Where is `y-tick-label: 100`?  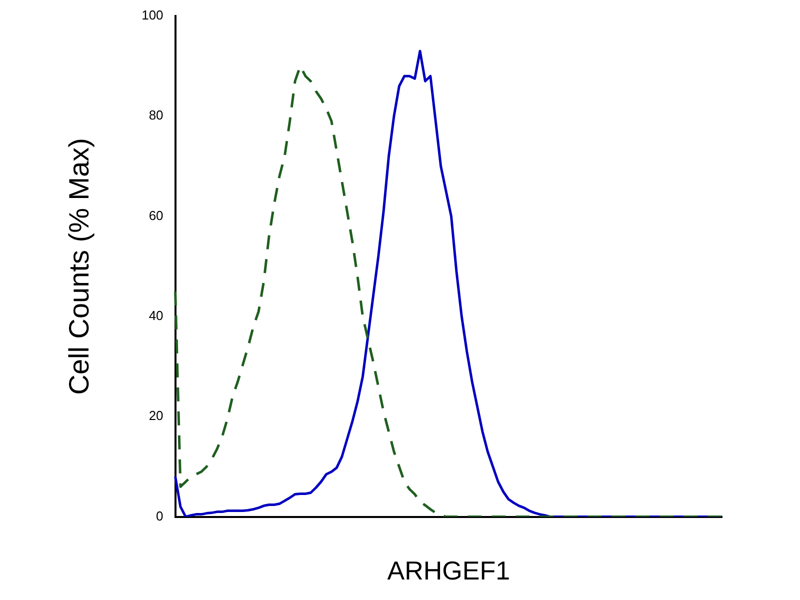 y-tick-label: 100 is located at coordinates (153, 15).